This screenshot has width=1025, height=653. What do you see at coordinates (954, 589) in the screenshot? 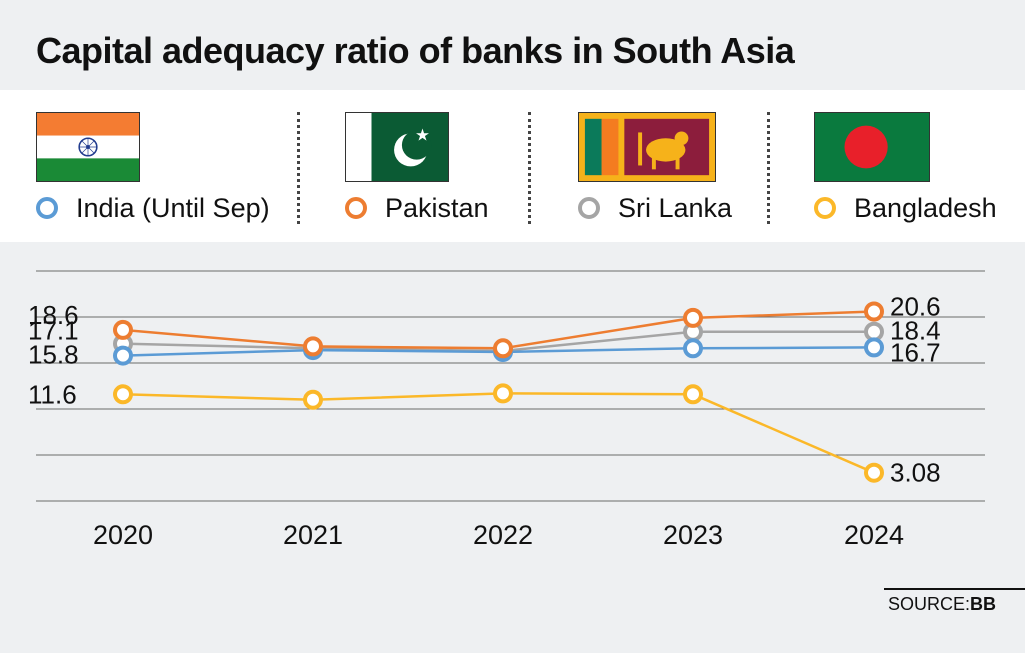
I see `source-rule` at bounding box center [954, 589].